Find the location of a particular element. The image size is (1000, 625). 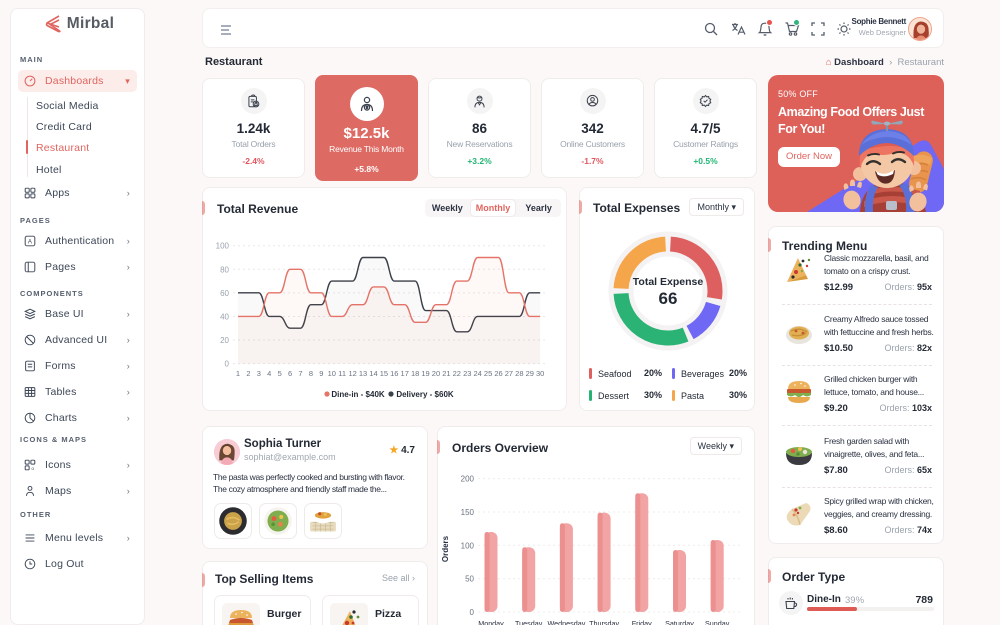

svg-text: 10 is located at coordinates (332, 373).